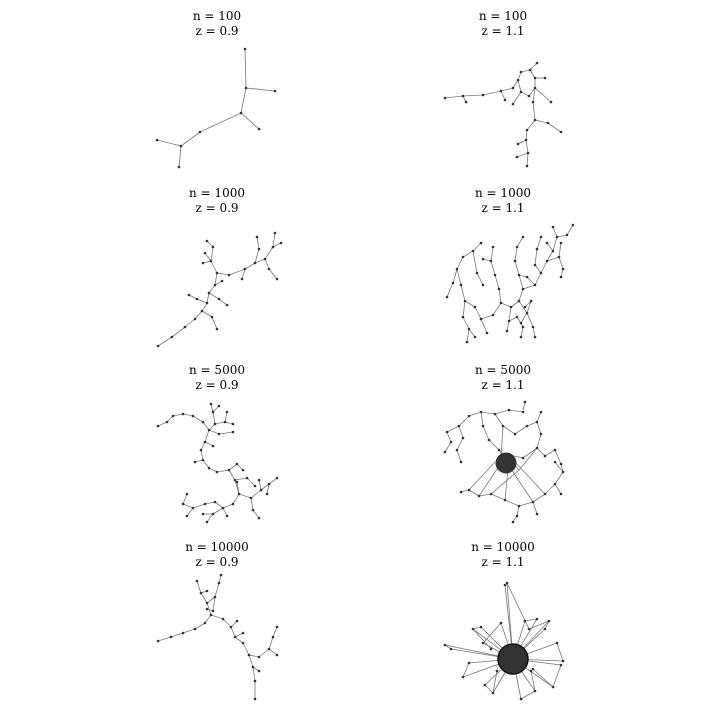  I want to click on panel-title: n = 5000 z = 1.1, so click(503, 378).